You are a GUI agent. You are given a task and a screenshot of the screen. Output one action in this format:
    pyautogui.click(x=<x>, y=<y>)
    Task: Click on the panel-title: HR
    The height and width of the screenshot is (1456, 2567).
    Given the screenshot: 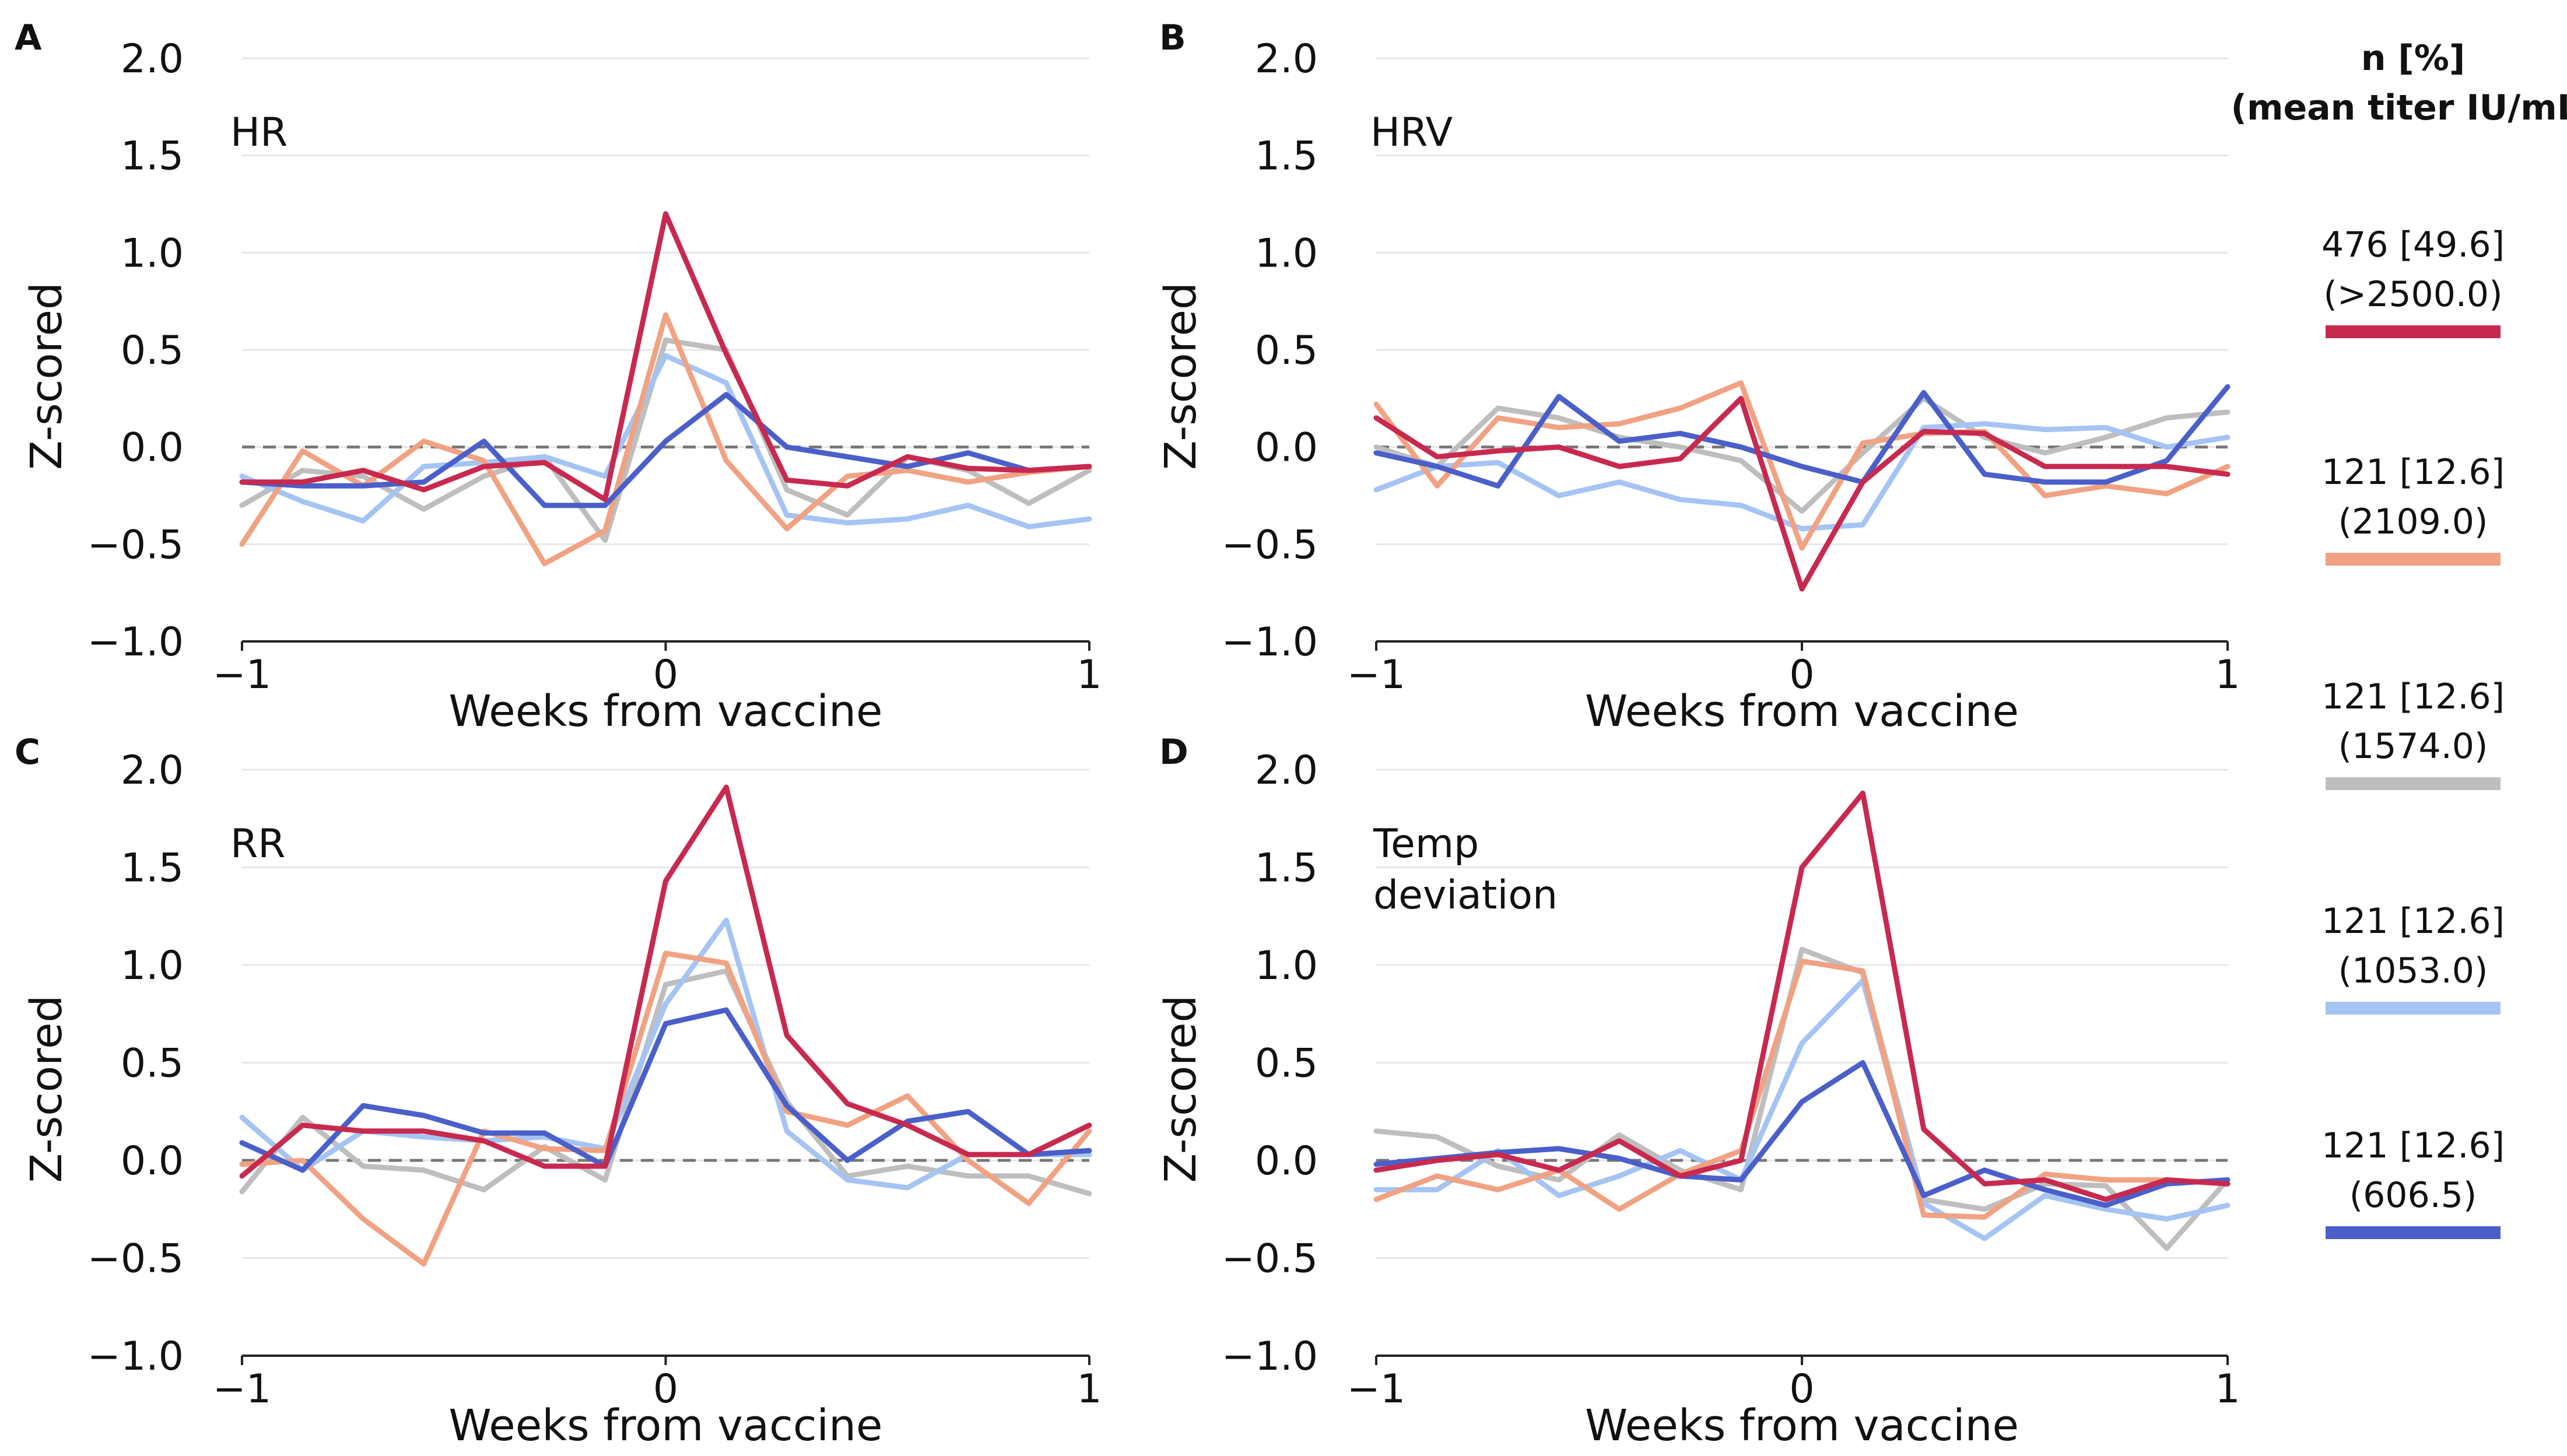 What is the action you would take?
    pyautogui.click(x=258, y=133)
    